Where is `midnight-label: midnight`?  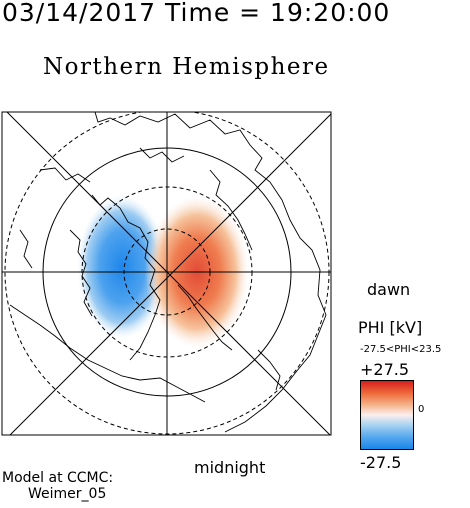
midnight-label: midnight is located at coordinates (230, 467).